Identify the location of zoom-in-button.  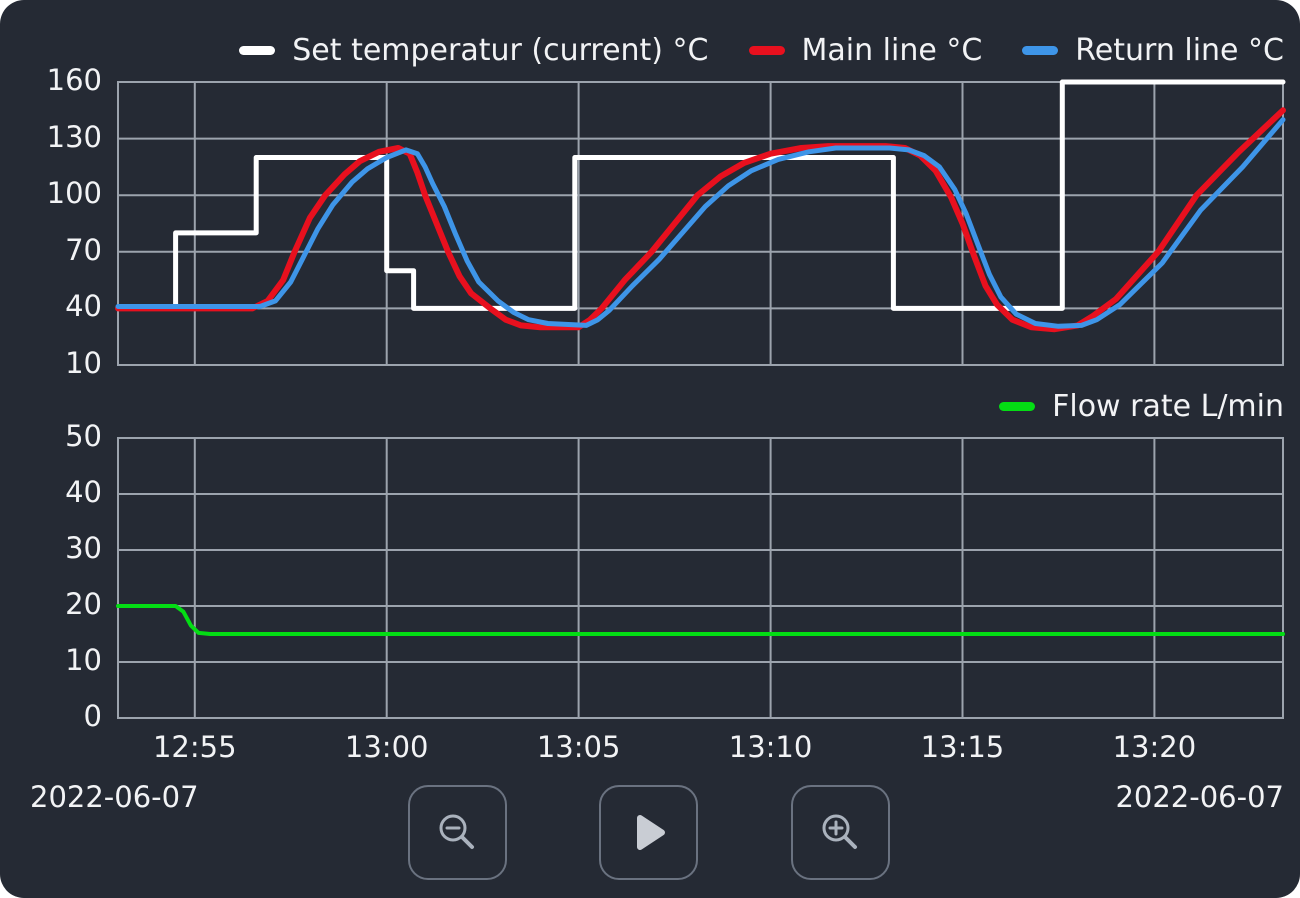
(840, 832).